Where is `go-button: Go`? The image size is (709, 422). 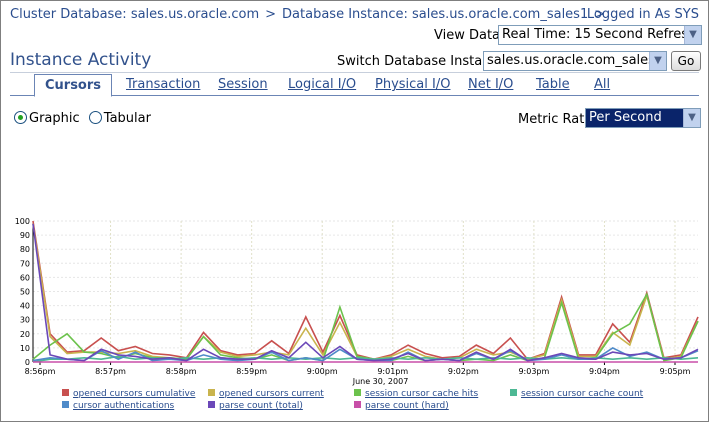
go-button: Go is located at coordinates (686, 61).